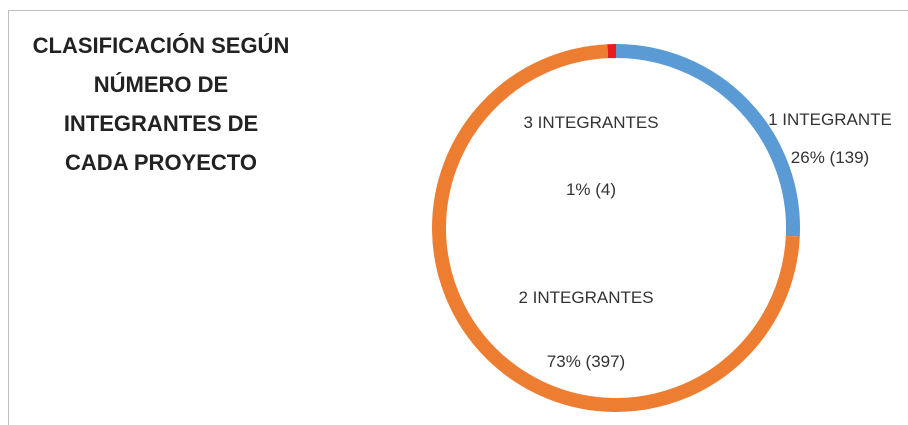  Describe the element at coordinates (830, 157) in the screenshot. I see `value-label: 26% (139)` at that location.